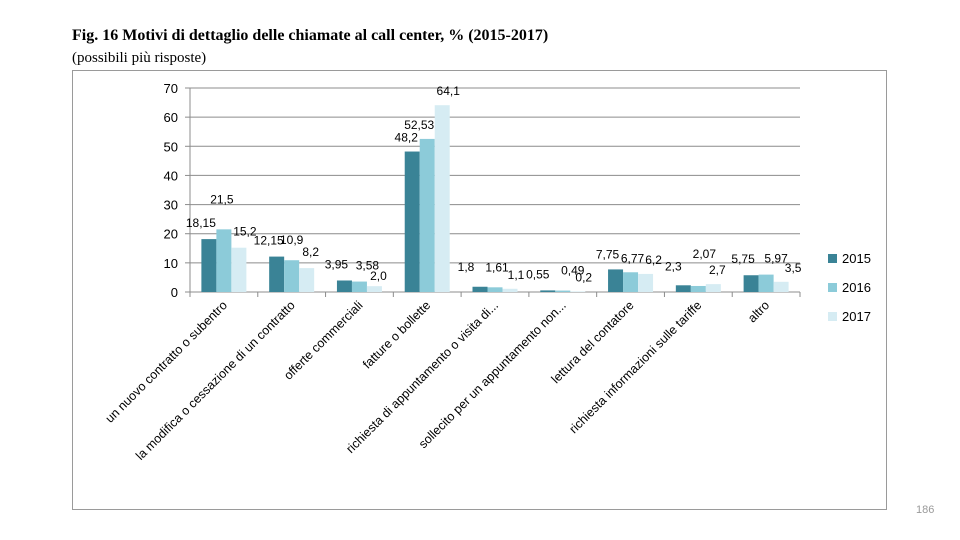 The image size is (960, 540). Describe the element at coordinates (222, 199) in the screenshot. I see `data-label-2016-0: 21,5` at that location.